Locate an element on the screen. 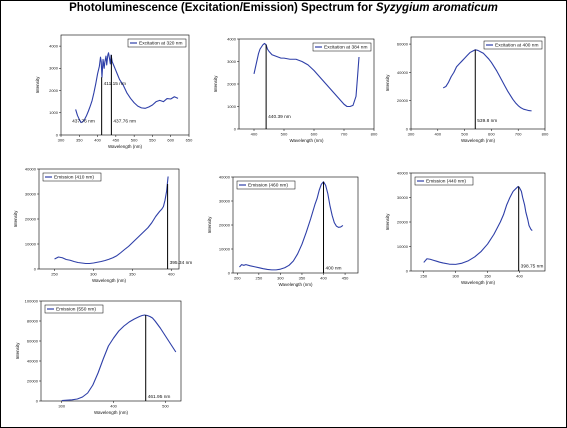 Image resolution: width=567 pixels, height=428 pixels. legend: Excitation at 384 nm is located at coordinates (342, 47).